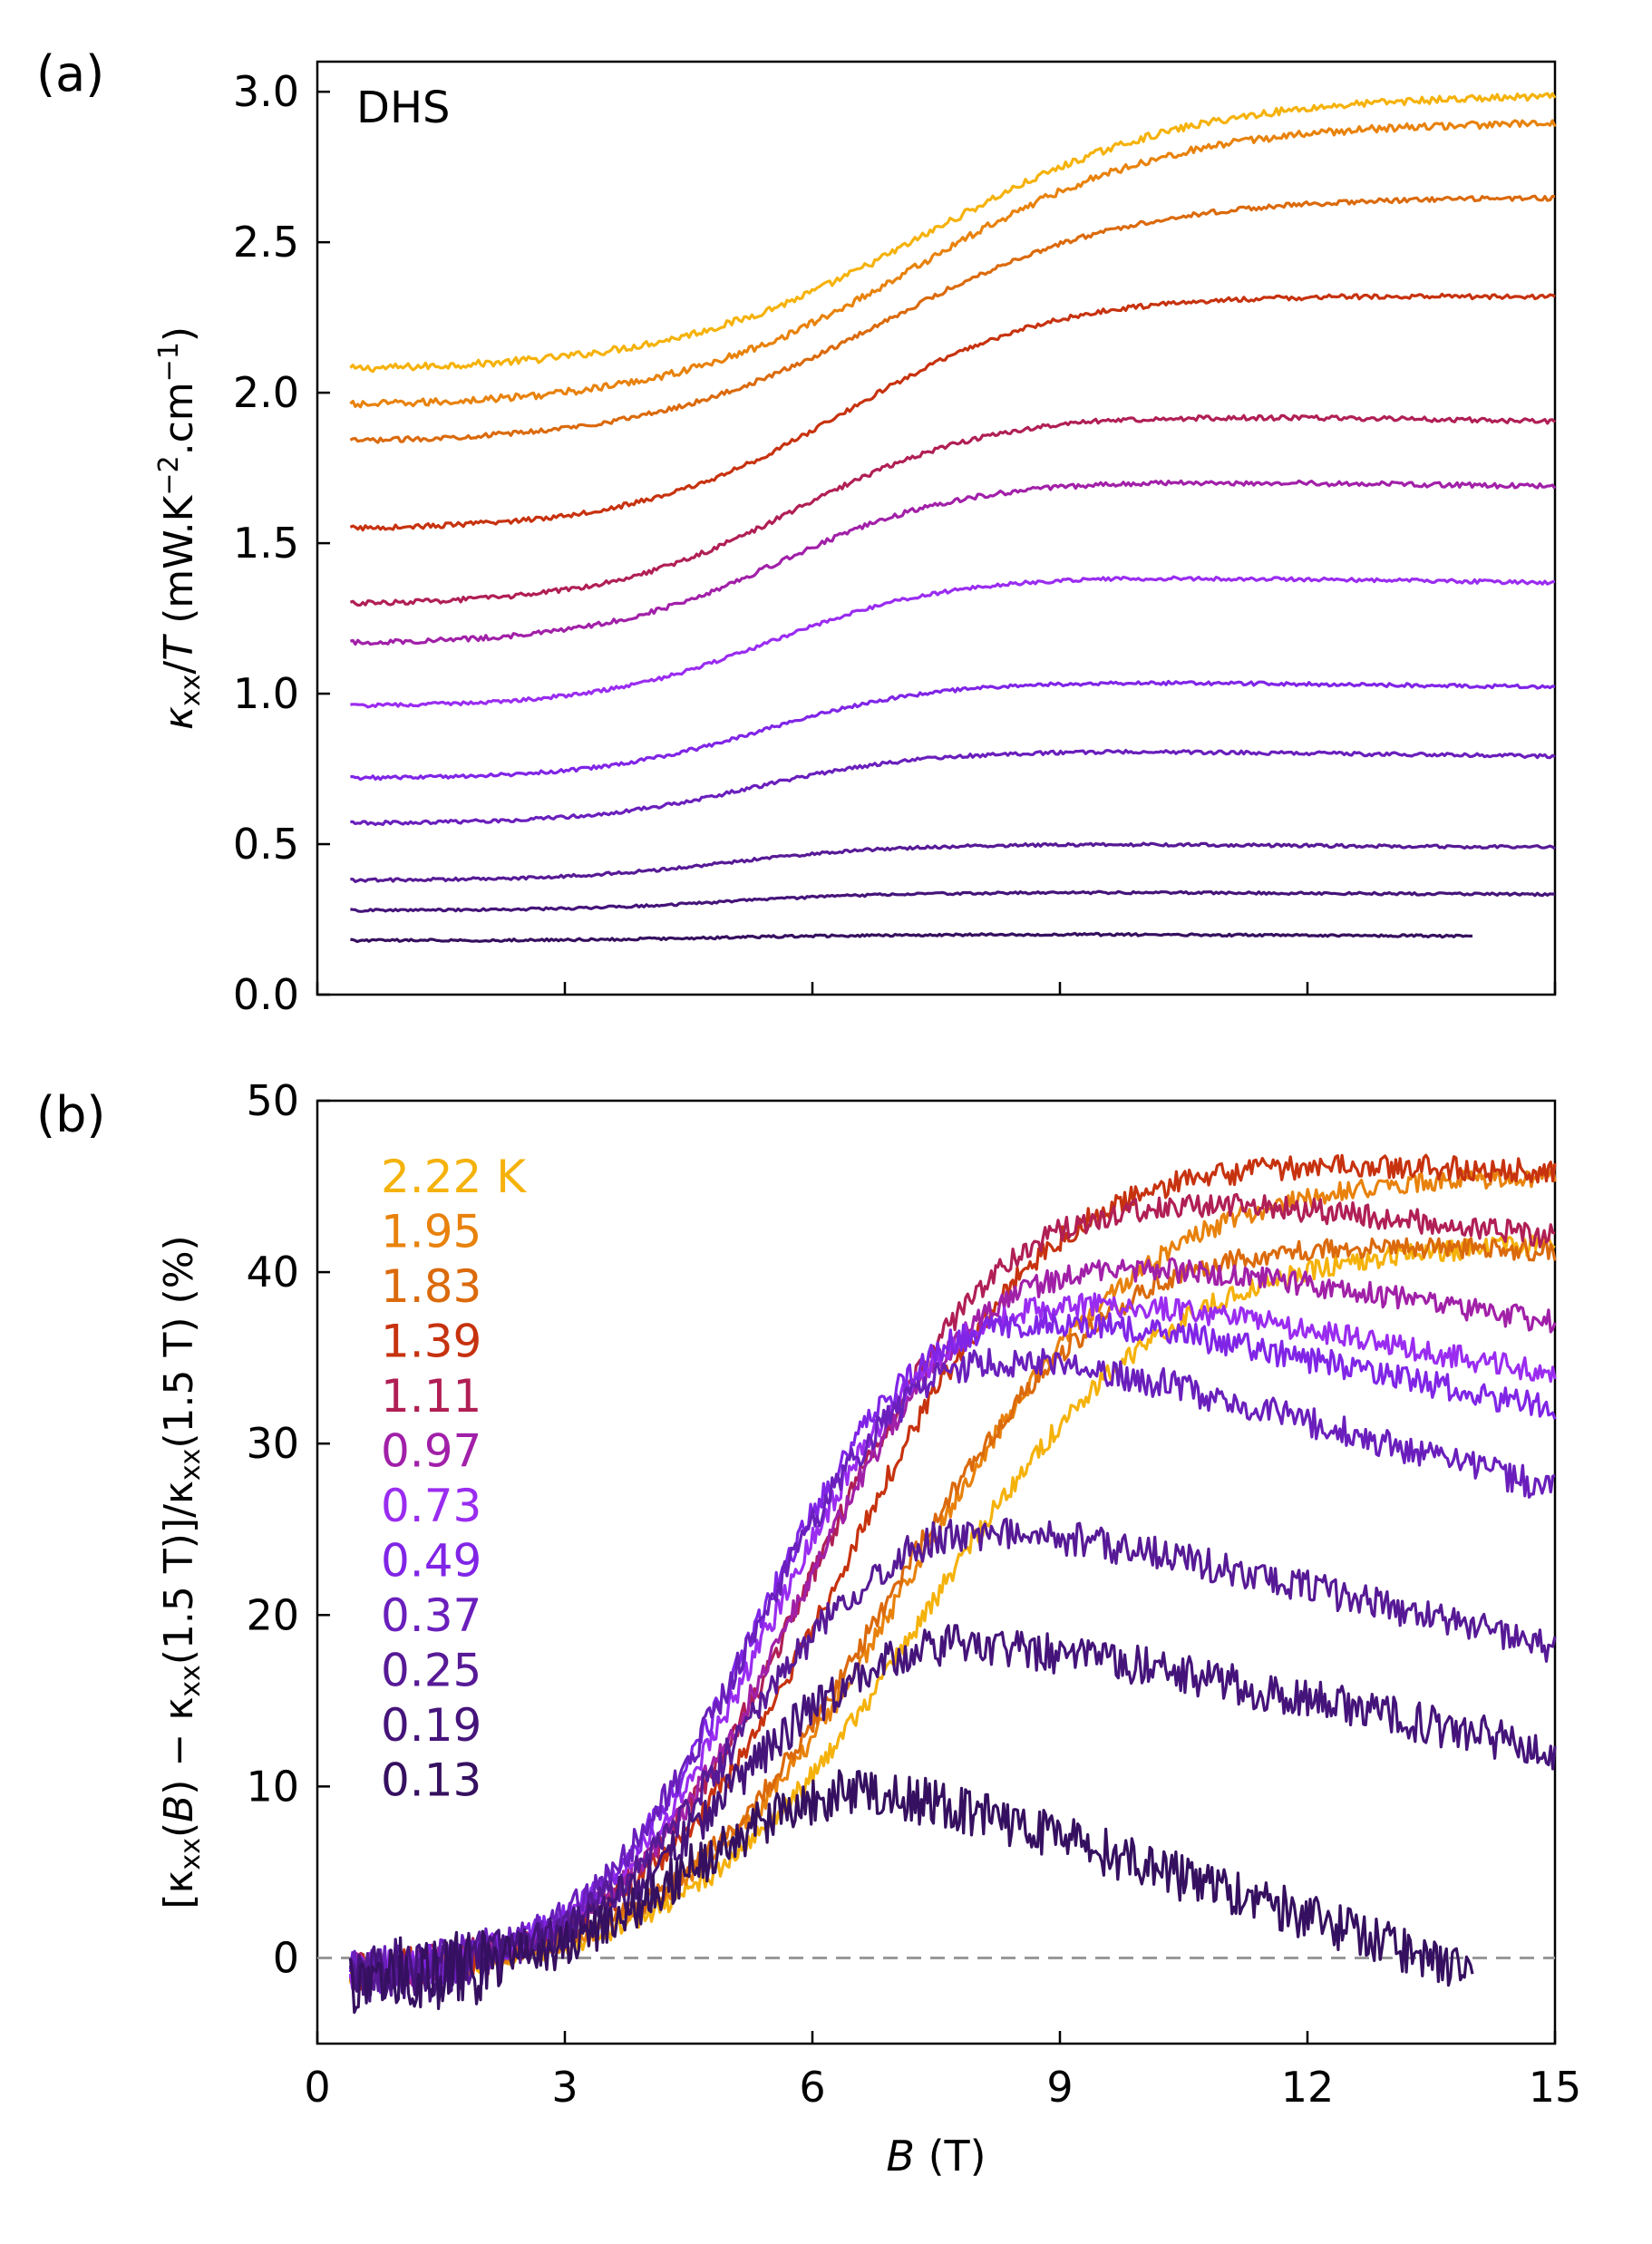  I want to click on panel-b-ylabel-part-0: [κ, so click(179, 1889).